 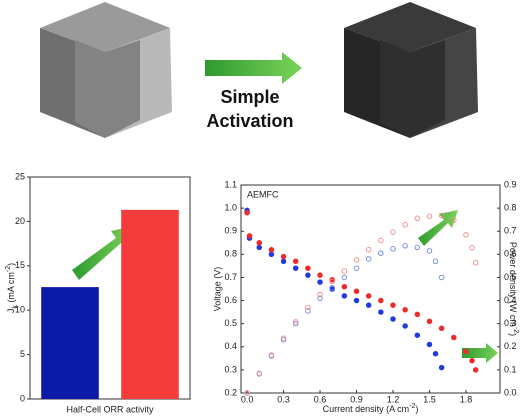 I want to click on y-tick-label: 0.8, so click(x=230, y=254).